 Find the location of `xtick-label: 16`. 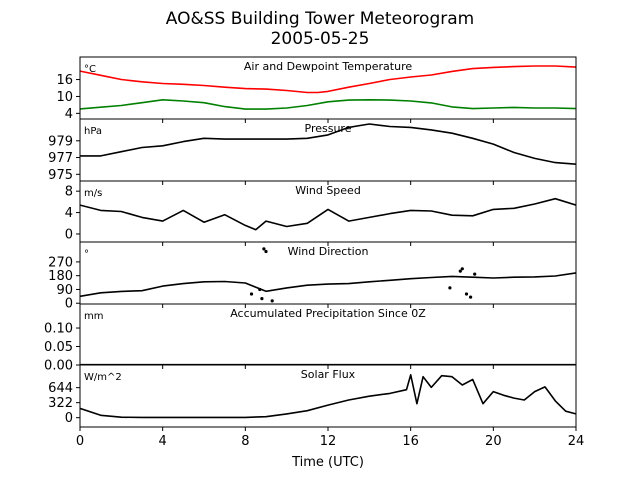

xtick-label: 16 is located at coordinates (410, 441).